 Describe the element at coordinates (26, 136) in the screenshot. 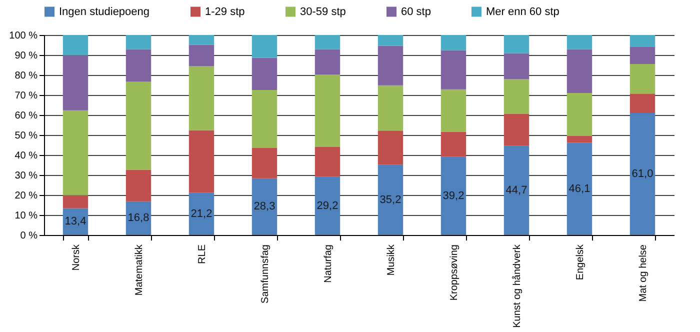

I see `y-tick-label: 50 %` at that location.